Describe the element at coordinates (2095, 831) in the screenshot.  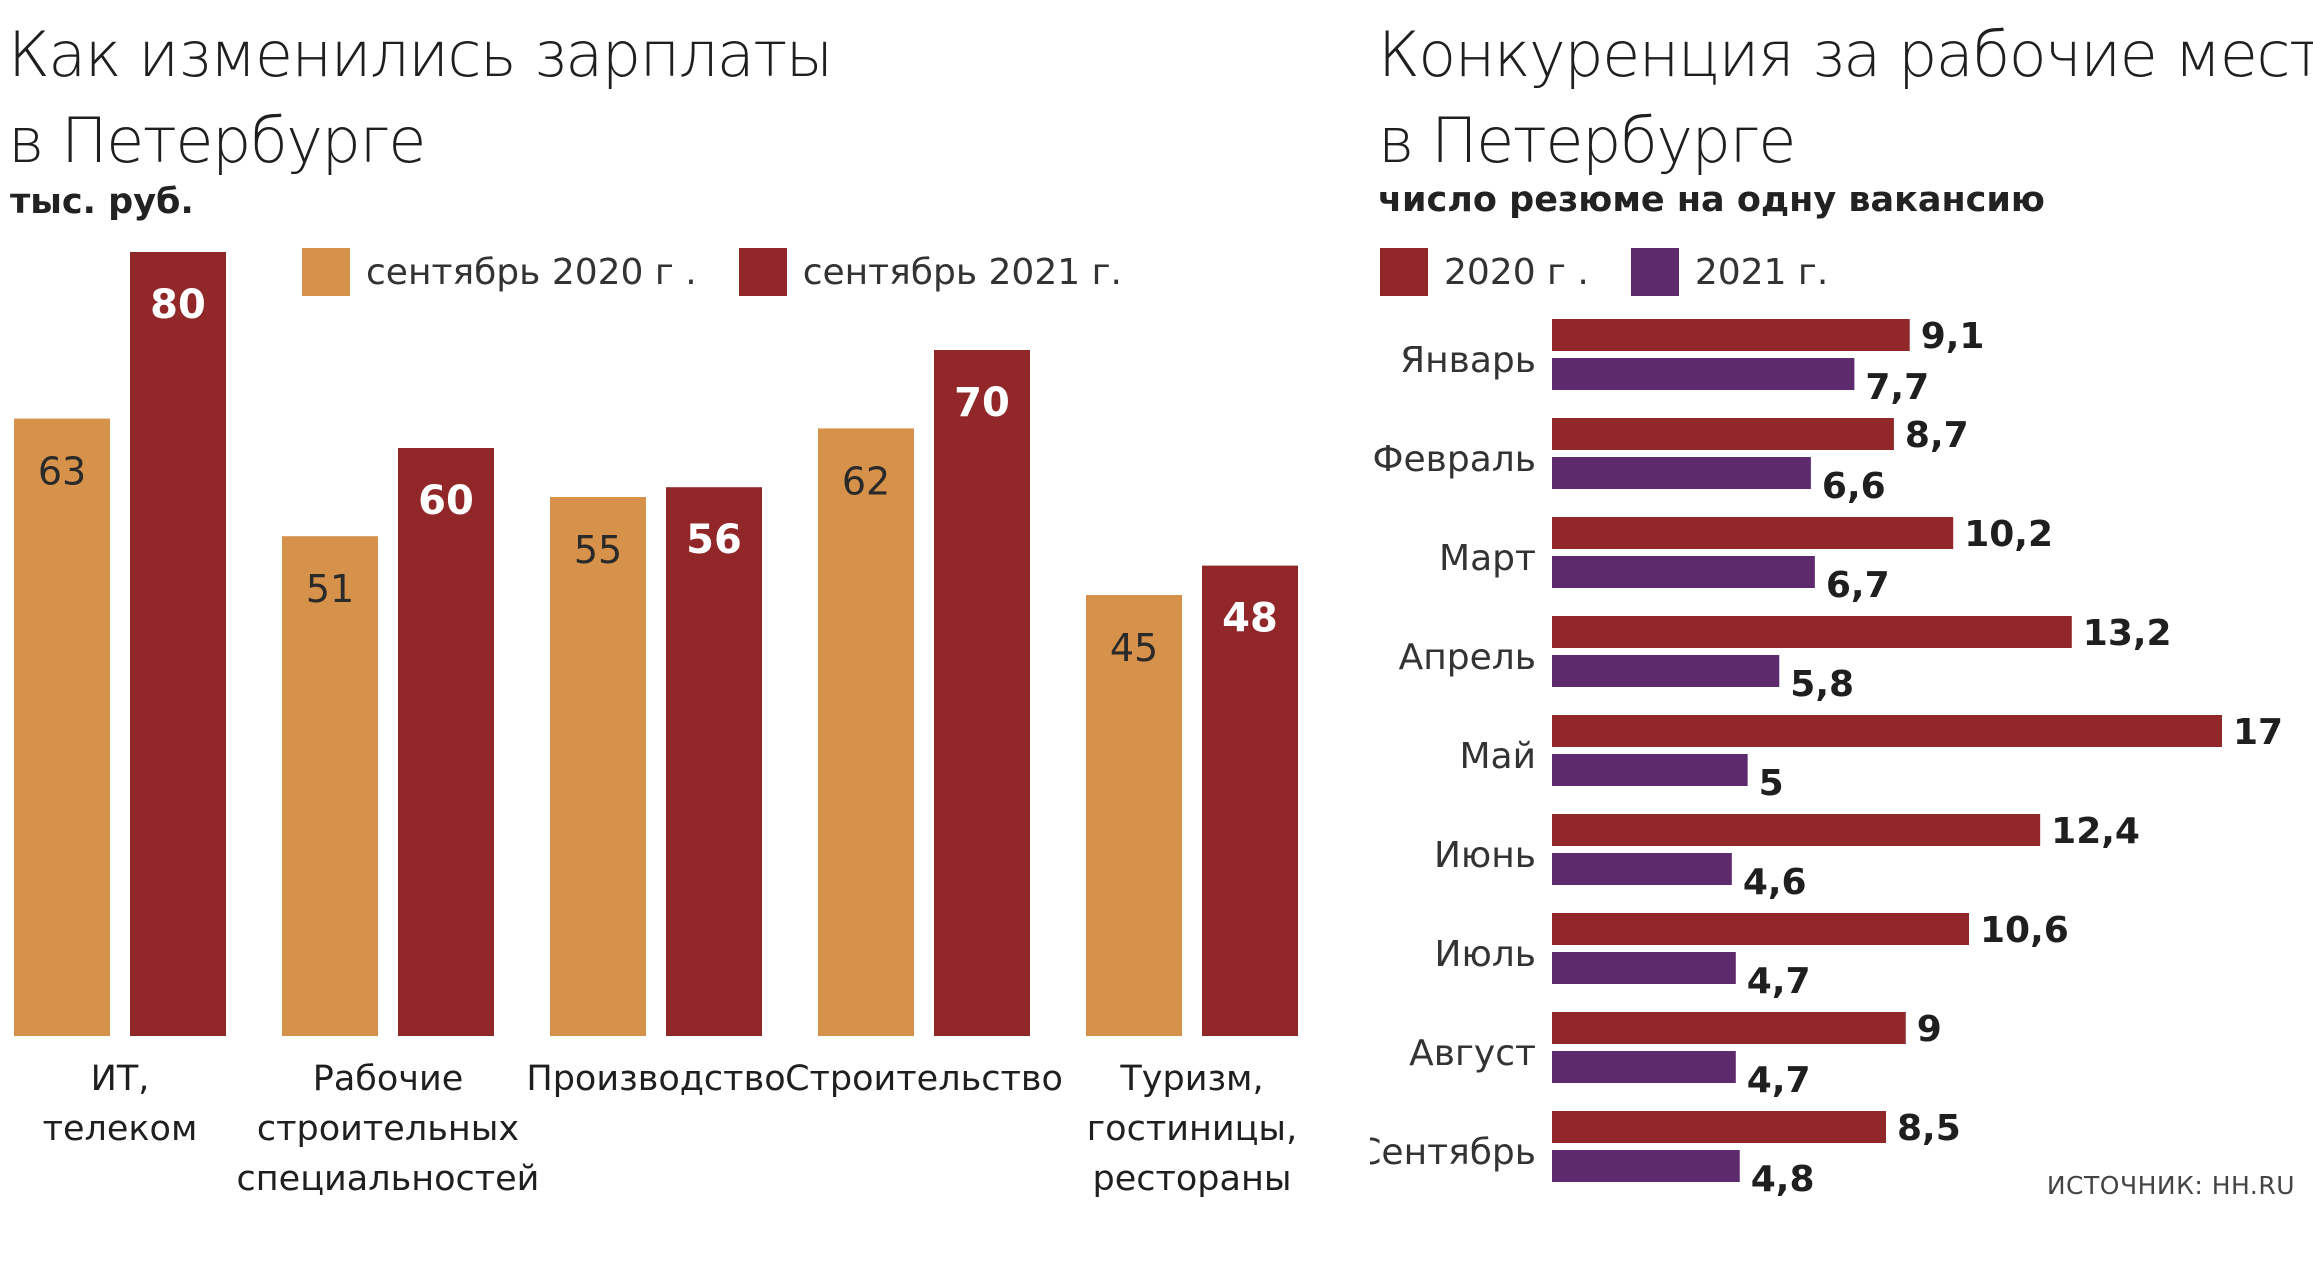
I see `competition-bar-value-label: 12,4` at that location.